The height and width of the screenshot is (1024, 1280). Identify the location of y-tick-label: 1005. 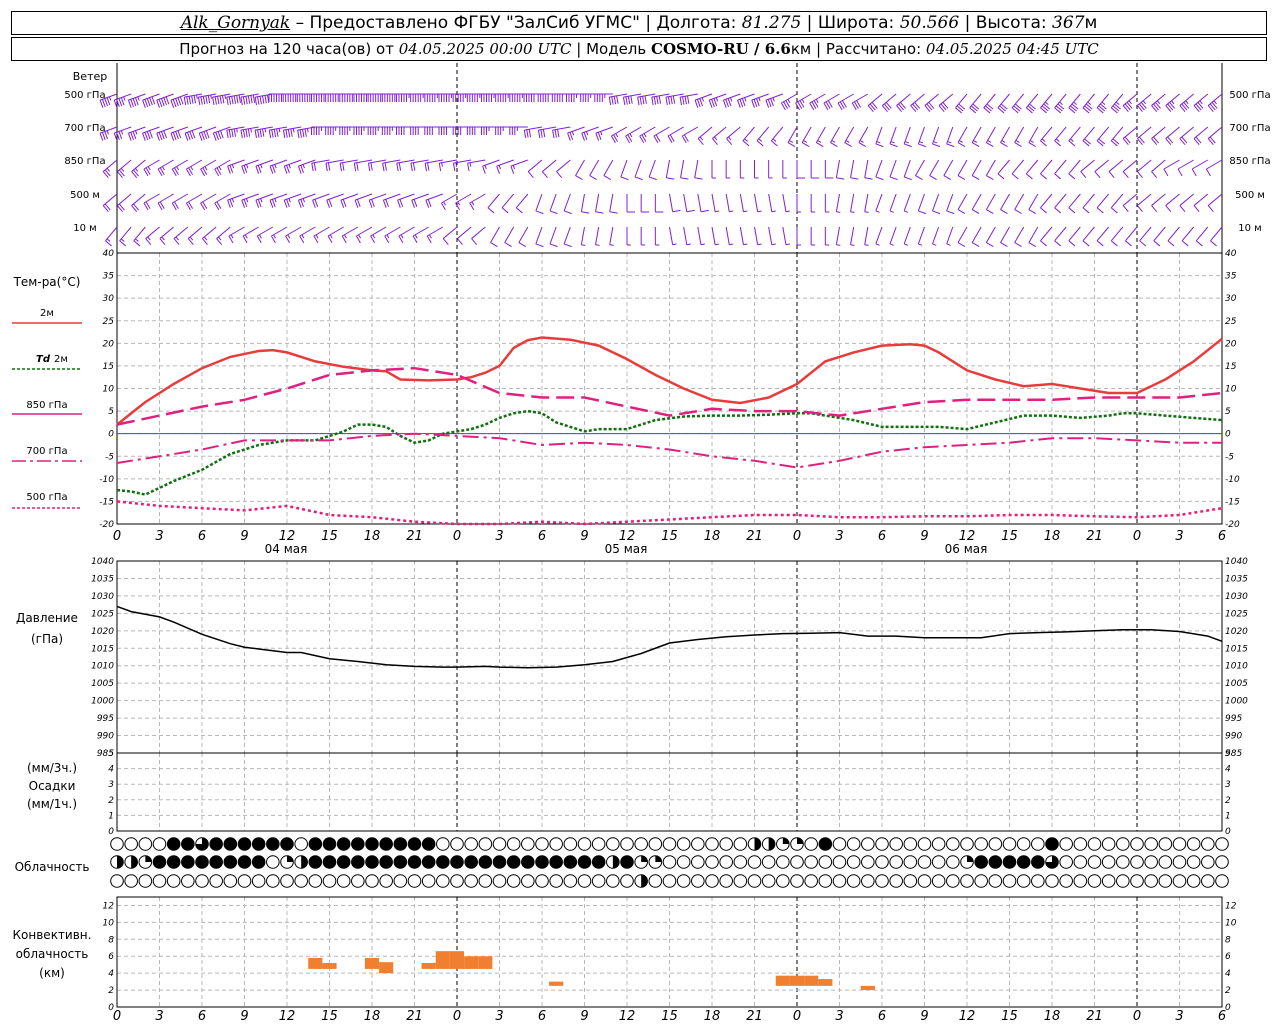
(1236, 684).